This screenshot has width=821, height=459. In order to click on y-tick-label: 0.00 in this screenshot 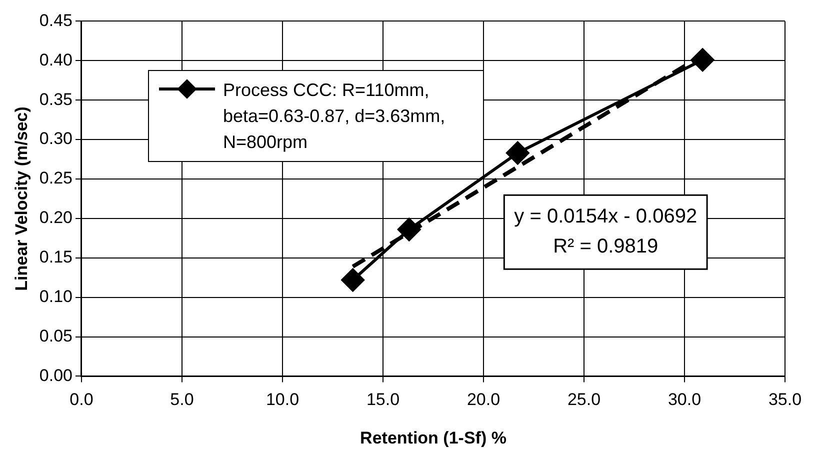, I will do `click(55, 375)`.